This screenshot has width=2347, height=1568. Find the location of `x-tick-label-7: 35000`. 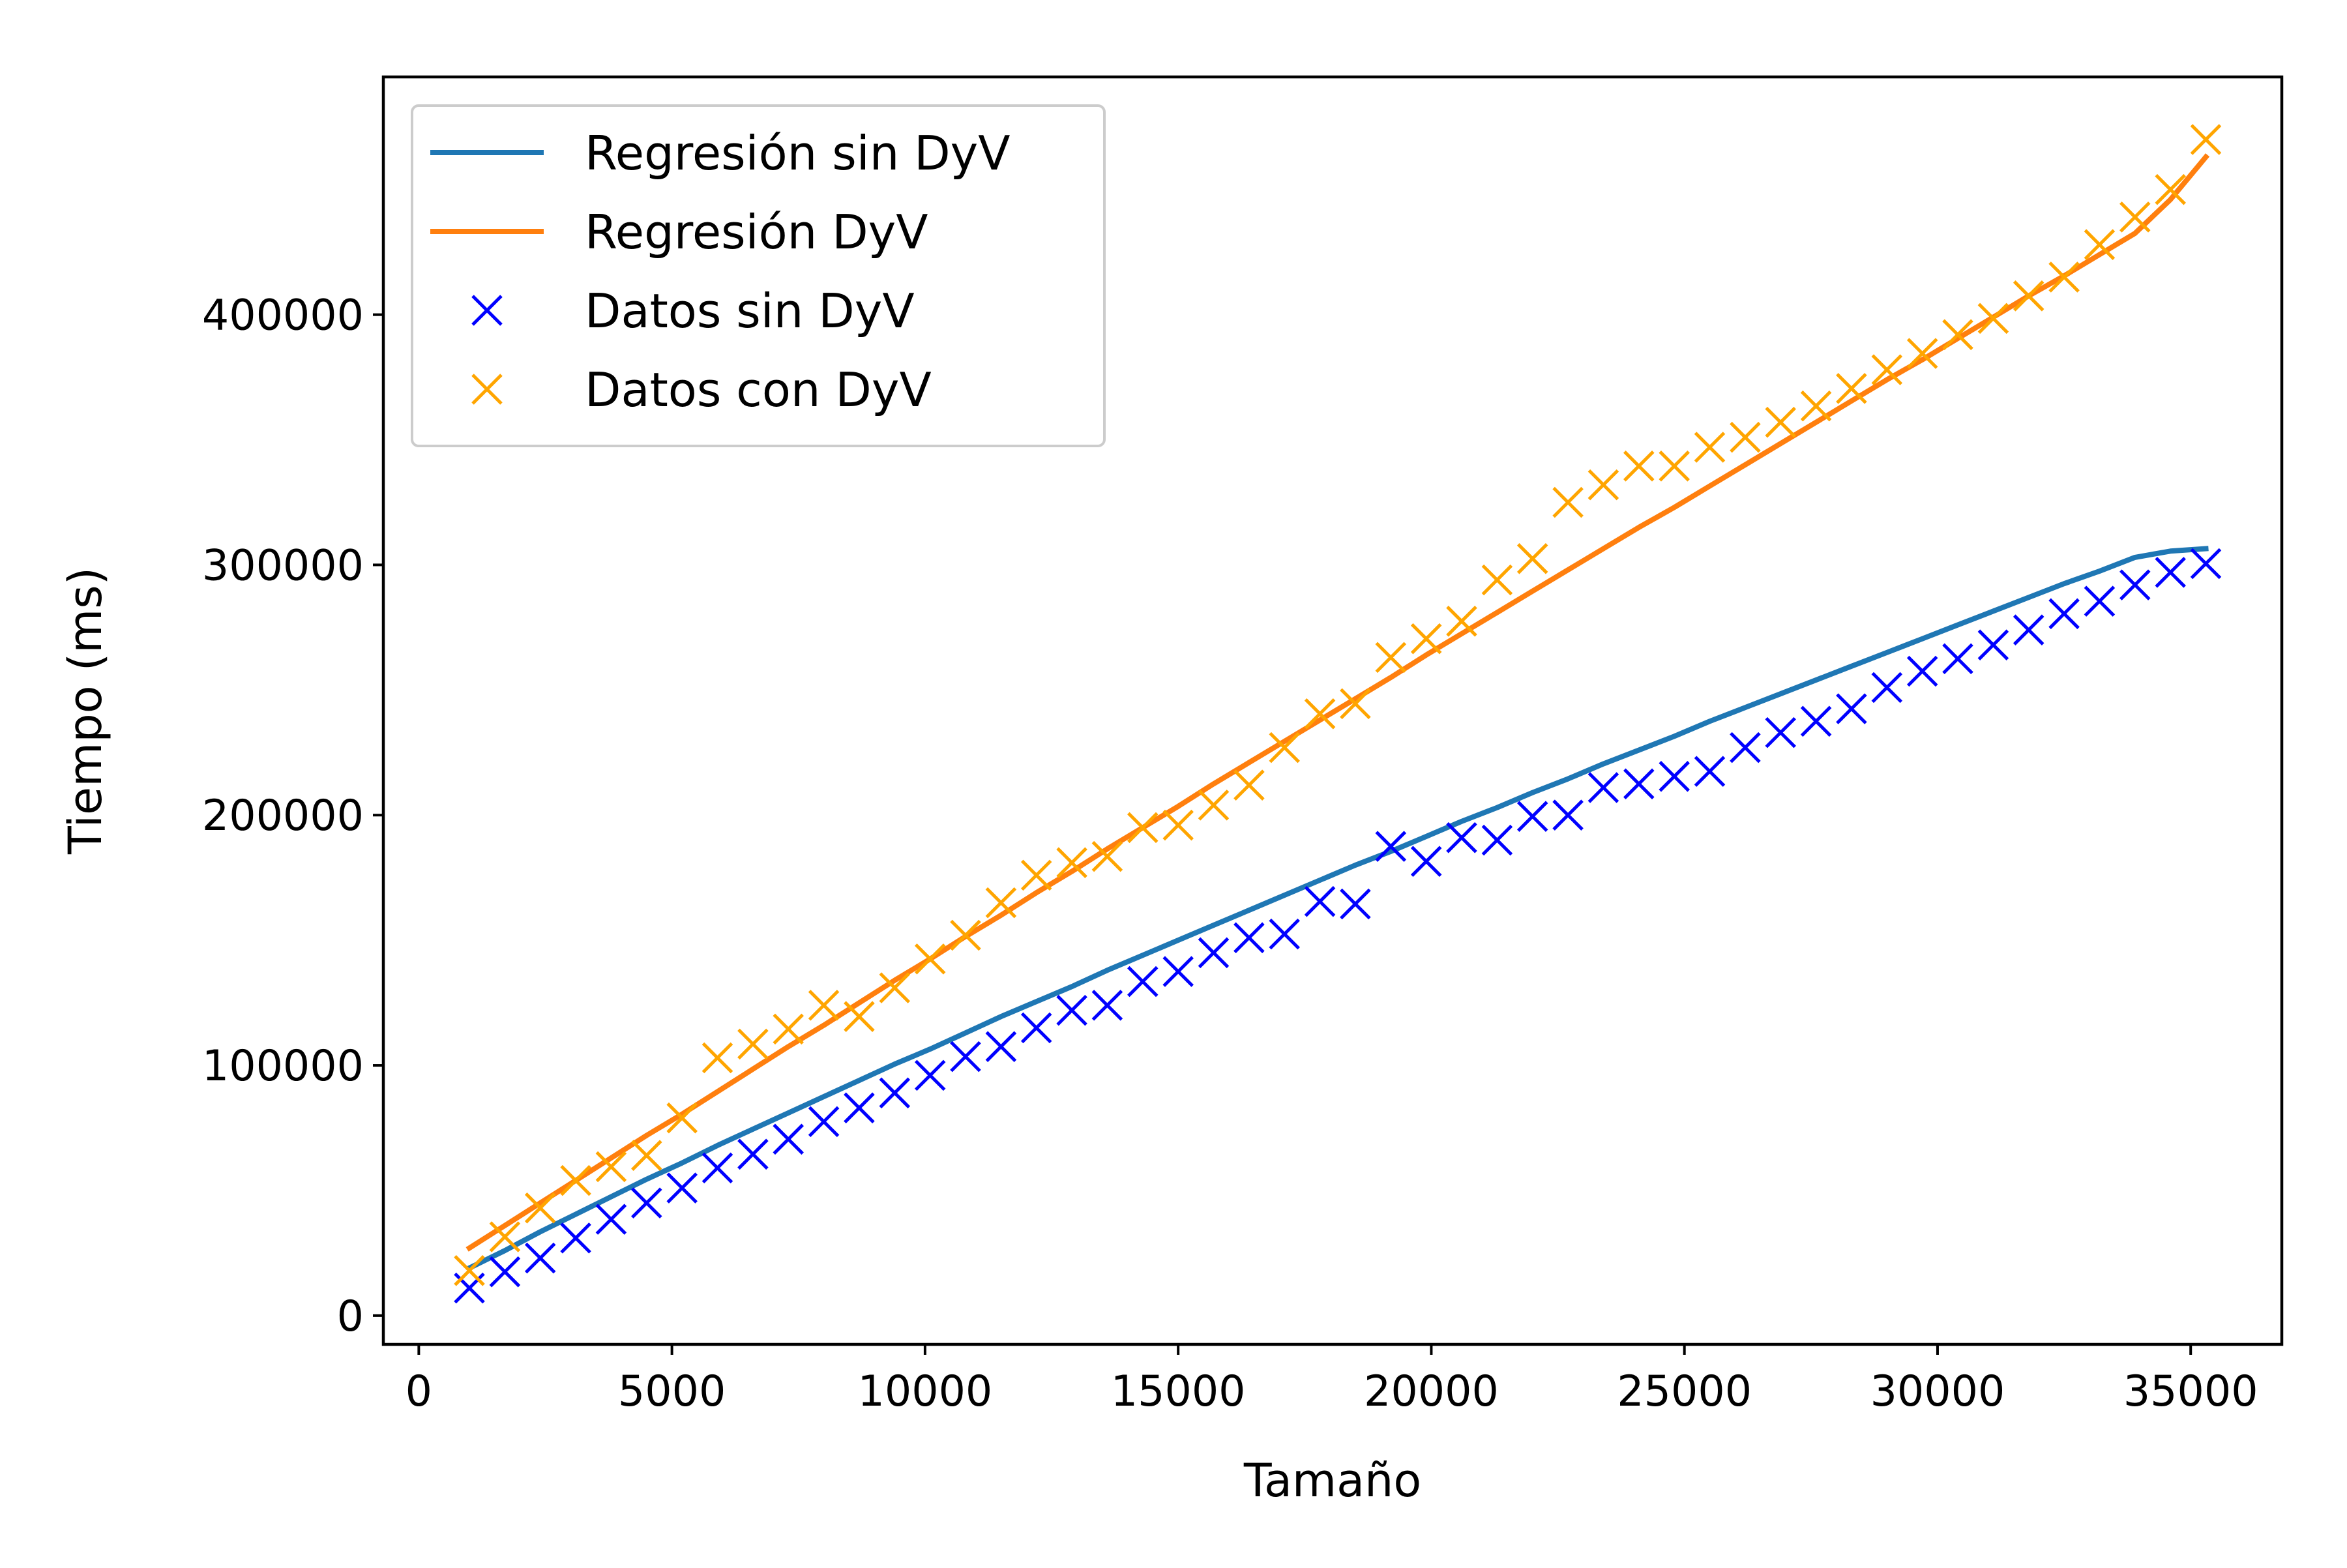

x-tick-label-7: 35000 is located at coordinates (2190, 1392).